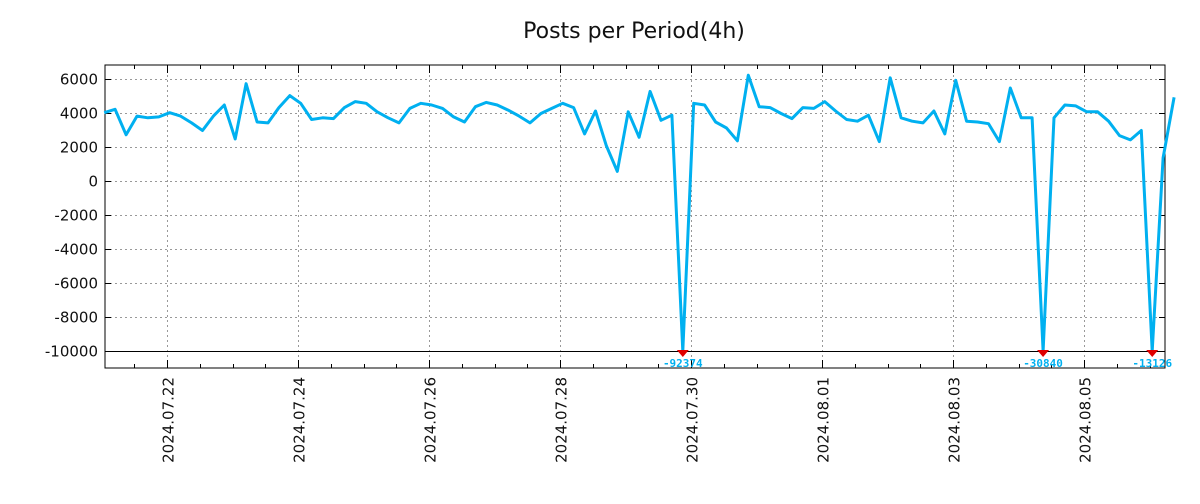 This screenshot has width=1200, height=504. What do you see at coordinates (693, 420) in the screenshot?
I see `x-tick-label: 2024.07.30` at bounding box center [693, 420].